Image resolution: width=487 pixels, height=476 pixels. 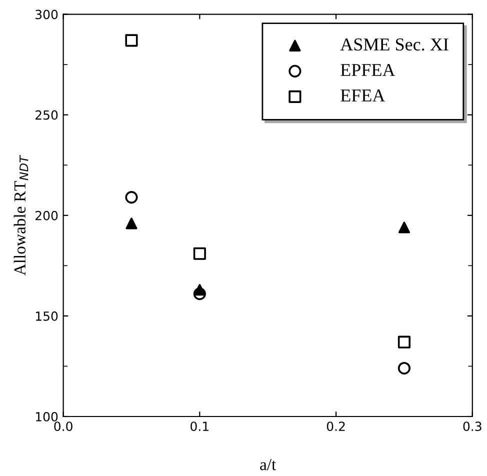 What do you see at coordinates (363, 95) in the screenshot?
I see `legend-label: EFEA` at bounding box center [363, 95].